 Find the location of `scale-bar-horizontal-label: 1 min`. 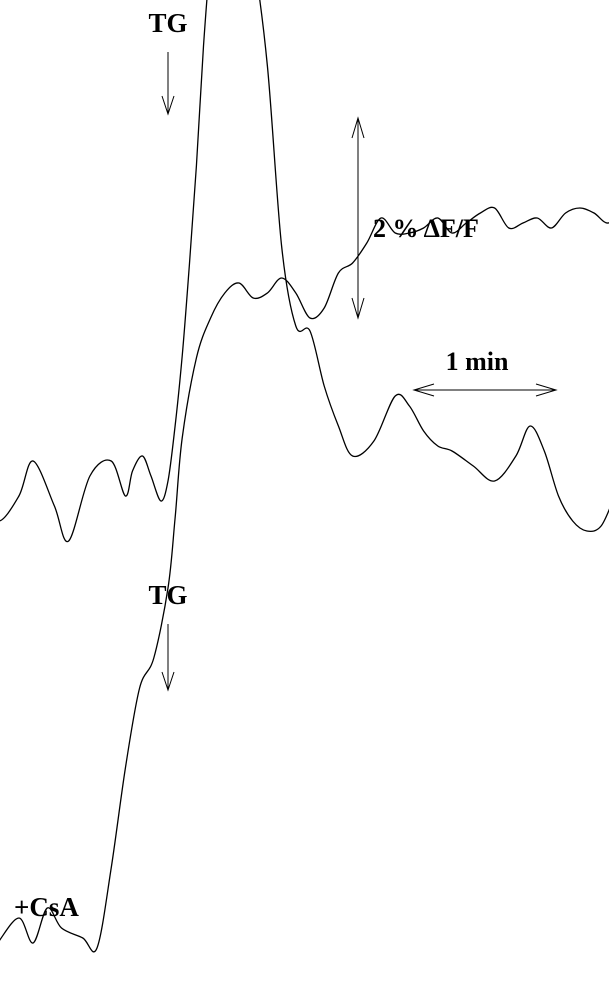

scale-bar-horizontal-label: 1 min is located at coordinates (477, 361).